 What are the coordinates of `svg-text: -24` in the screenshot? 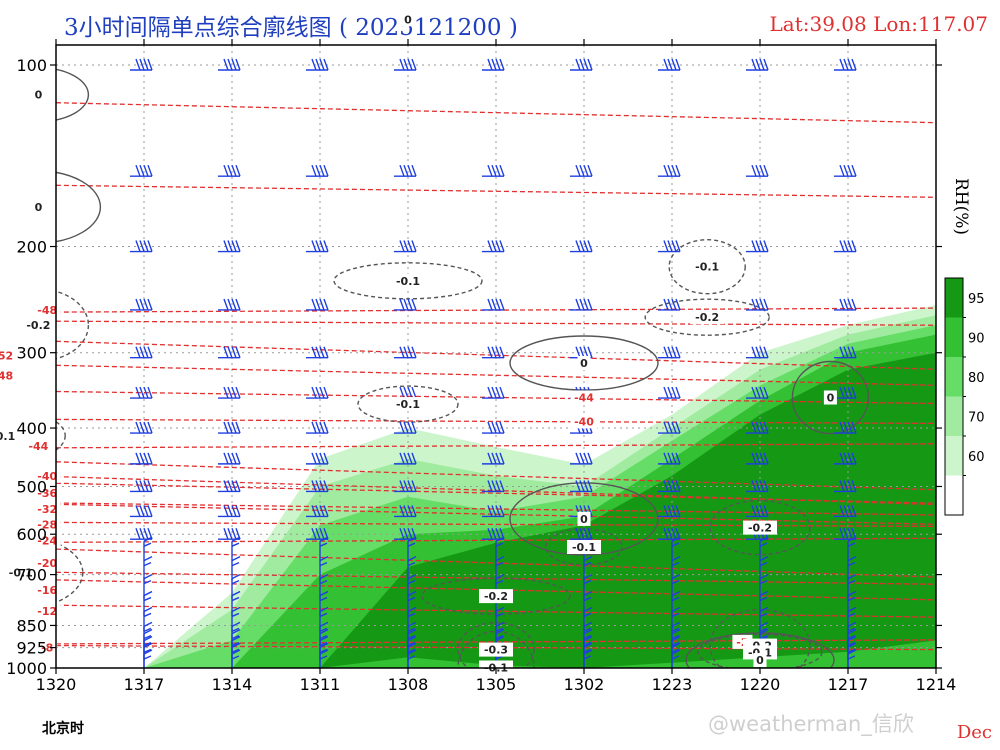 It's located at (47, 540).